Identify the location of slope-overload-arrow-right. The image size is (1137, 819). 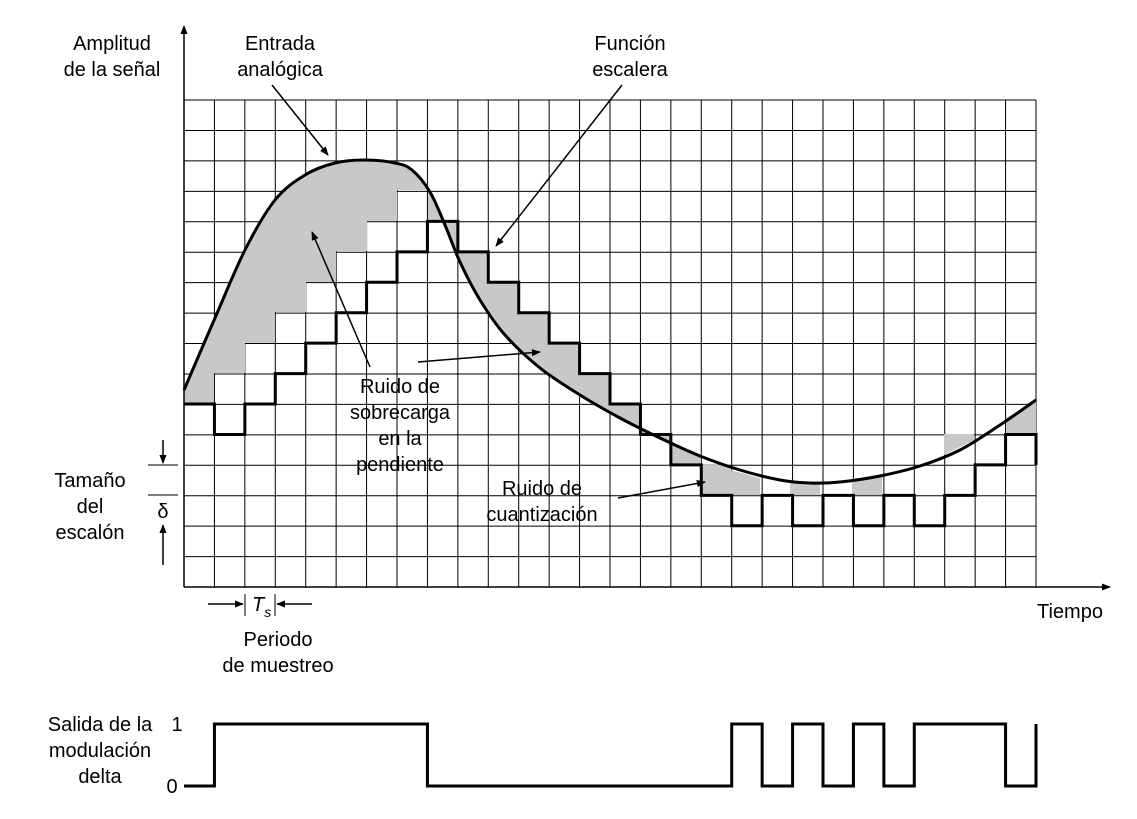
(479, 356).